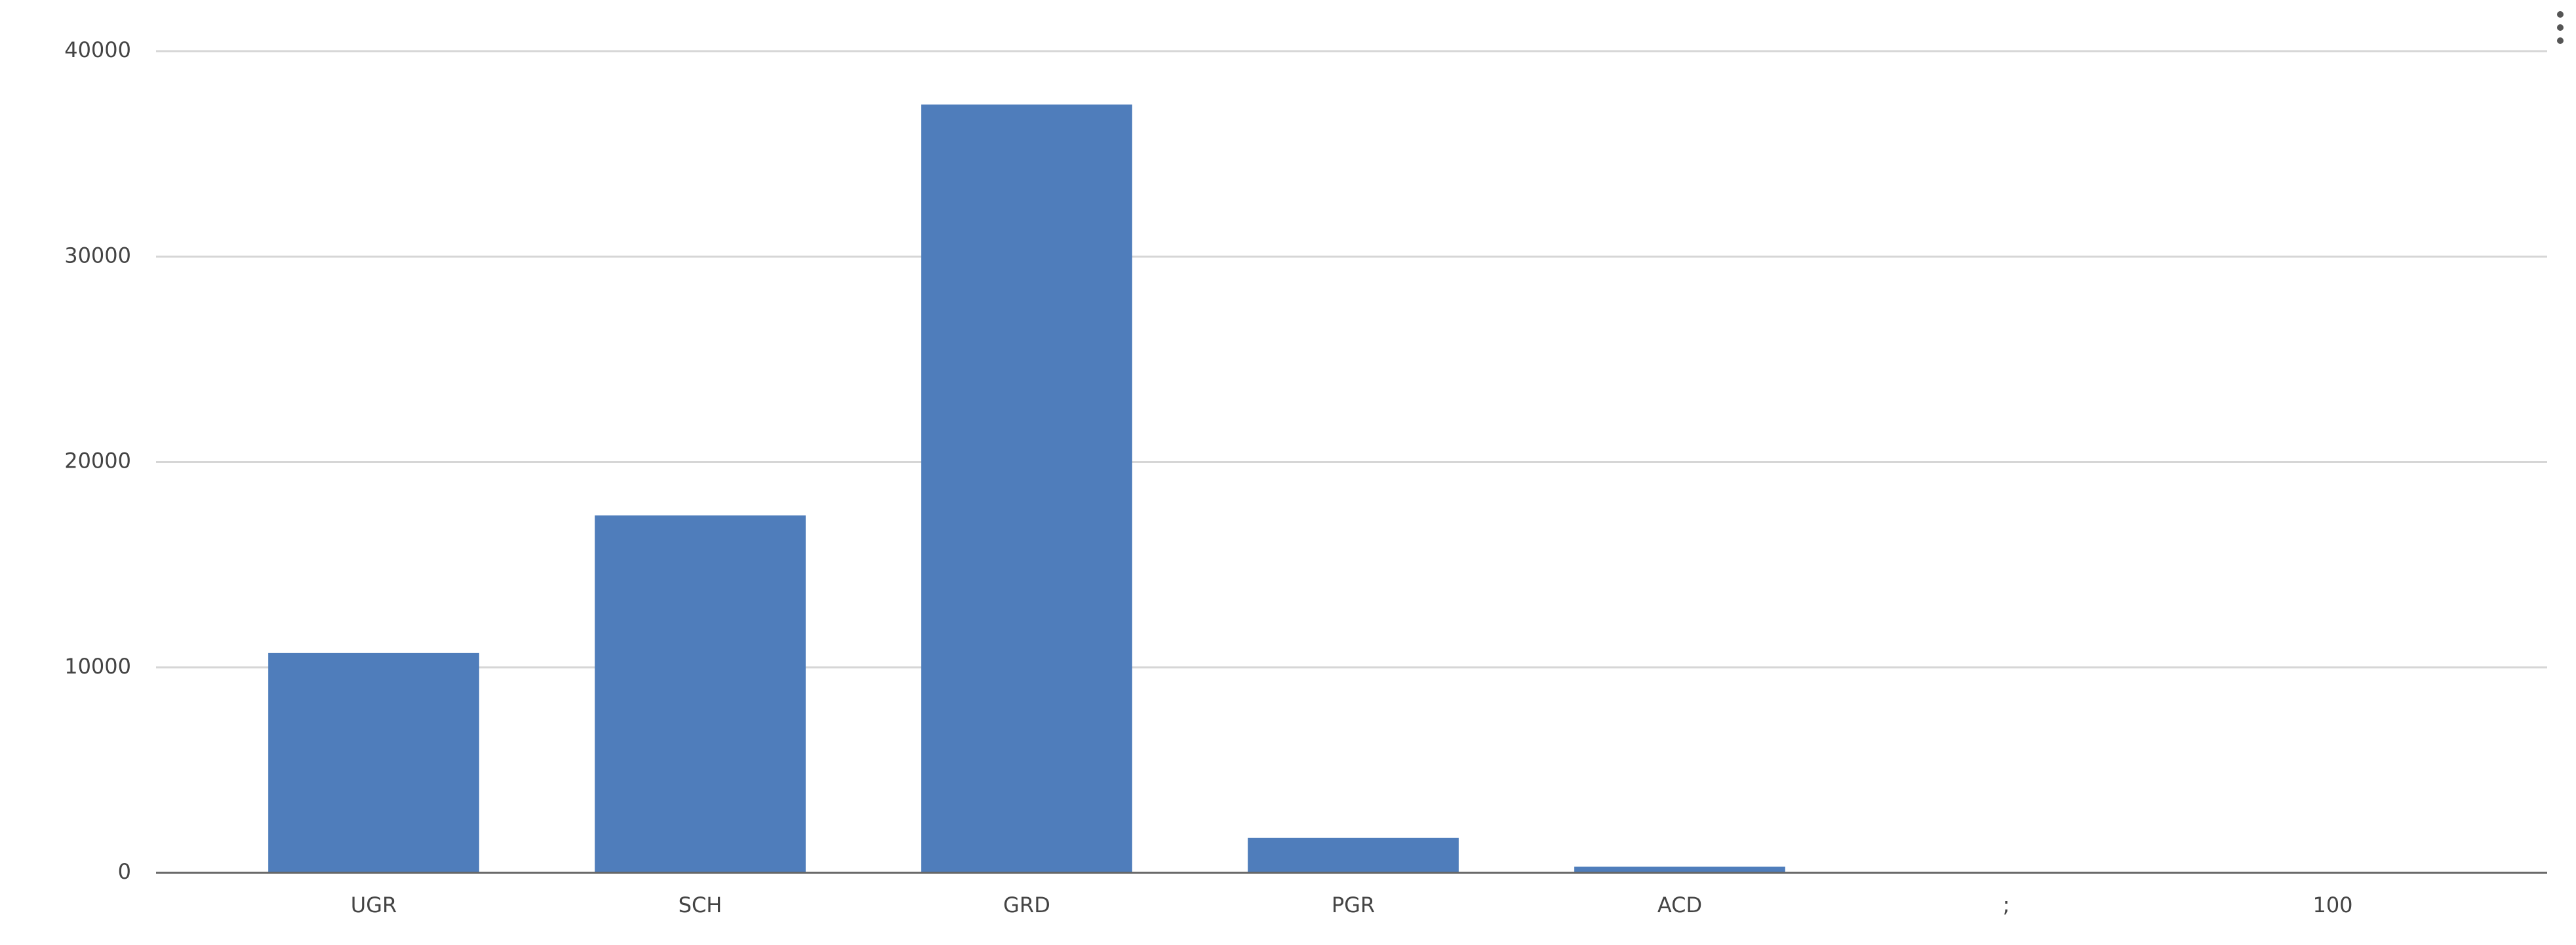  I want to click on x-tick-label: PGR, so click(1353, 905).